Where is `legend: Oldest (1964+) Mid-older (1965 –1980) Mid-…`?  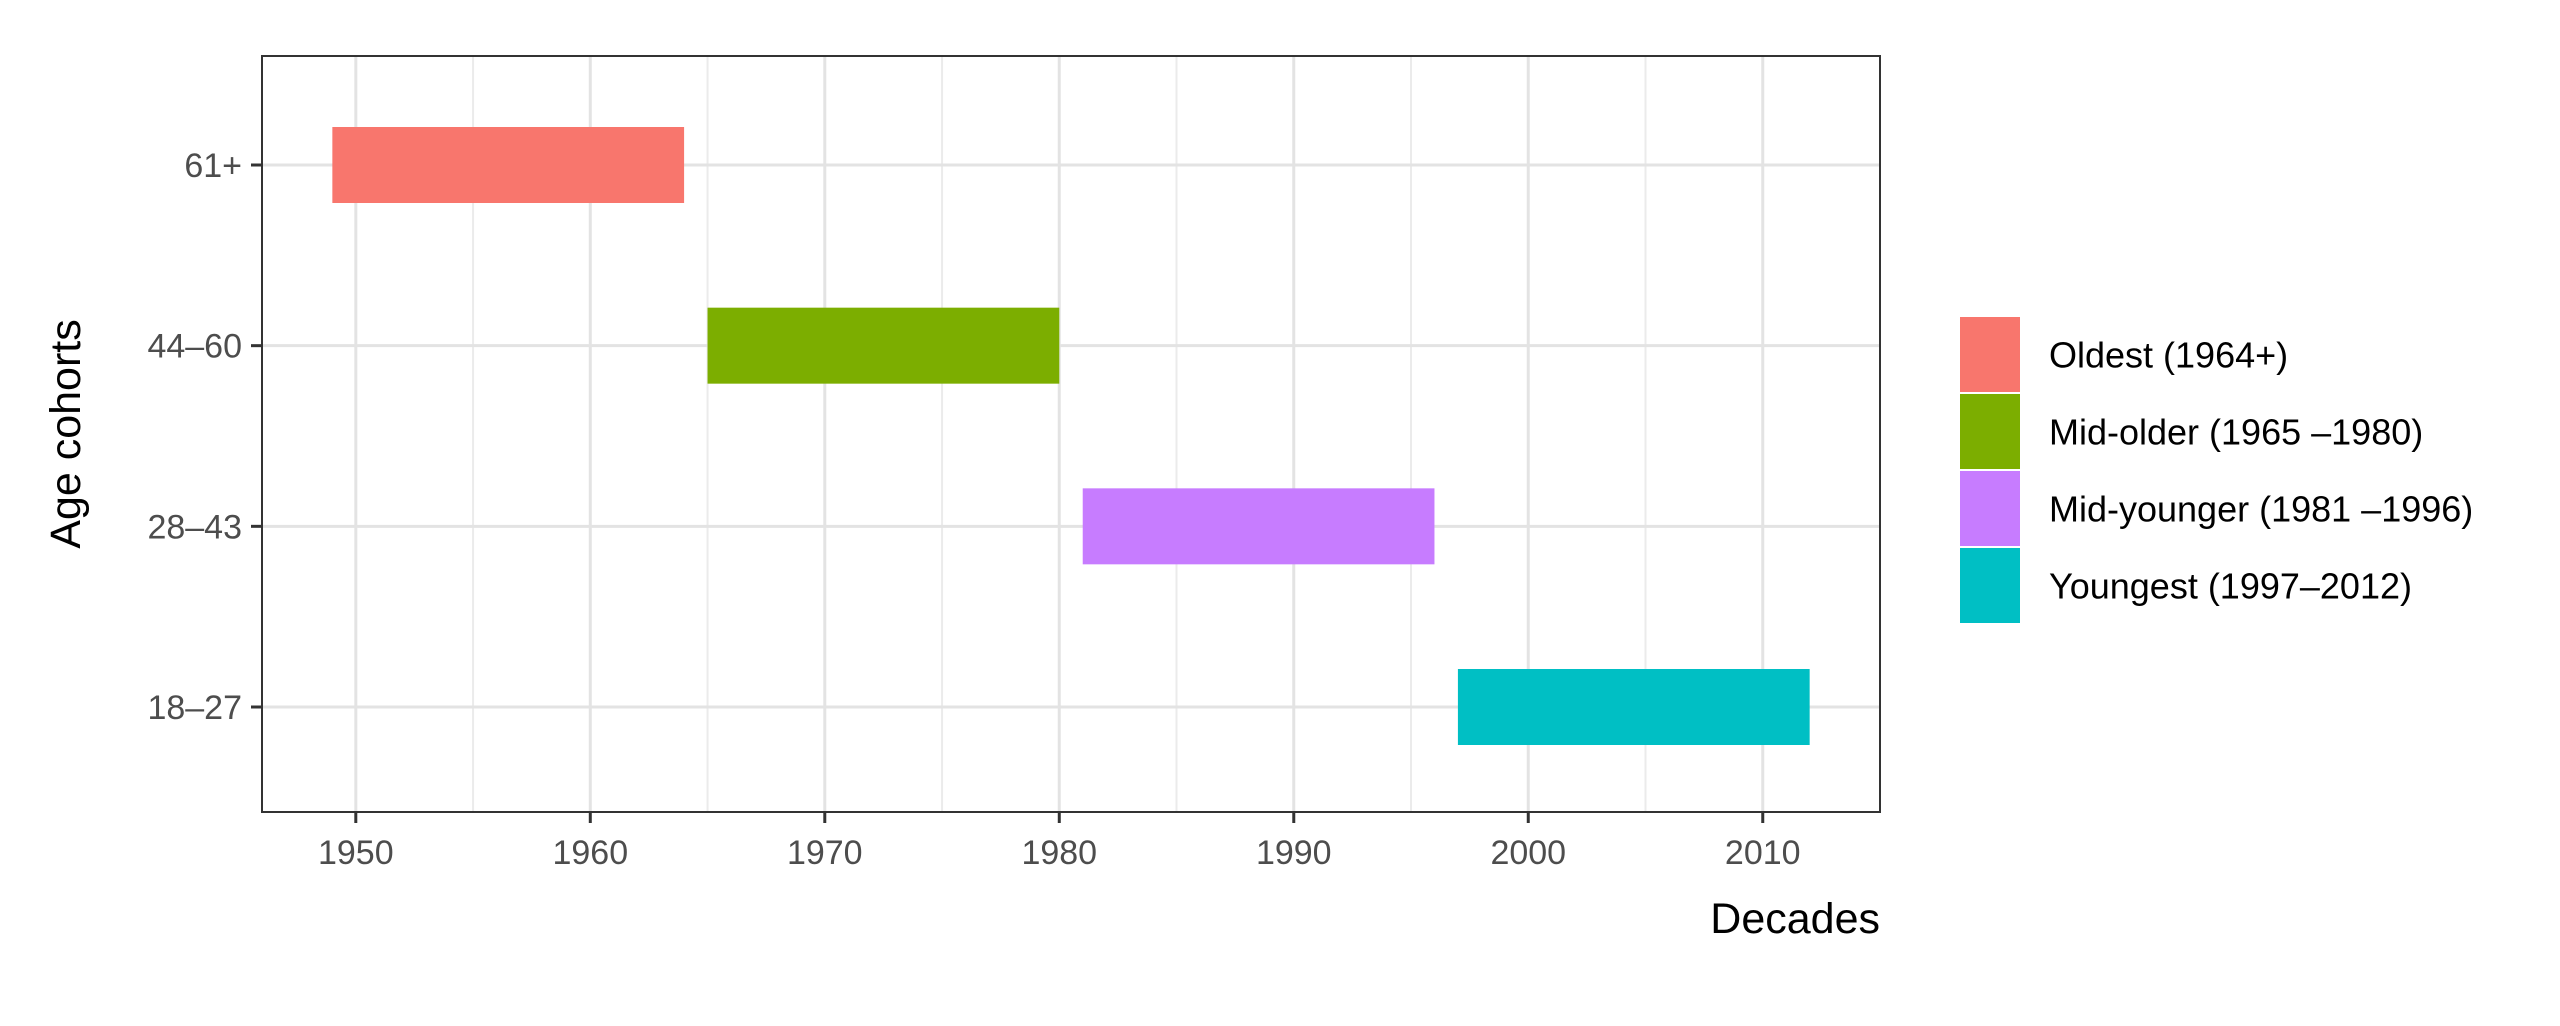
legend: Oldest (1964+) Mid-older (1965 –1980) Mid-… is located at coordinates (2215, 470).